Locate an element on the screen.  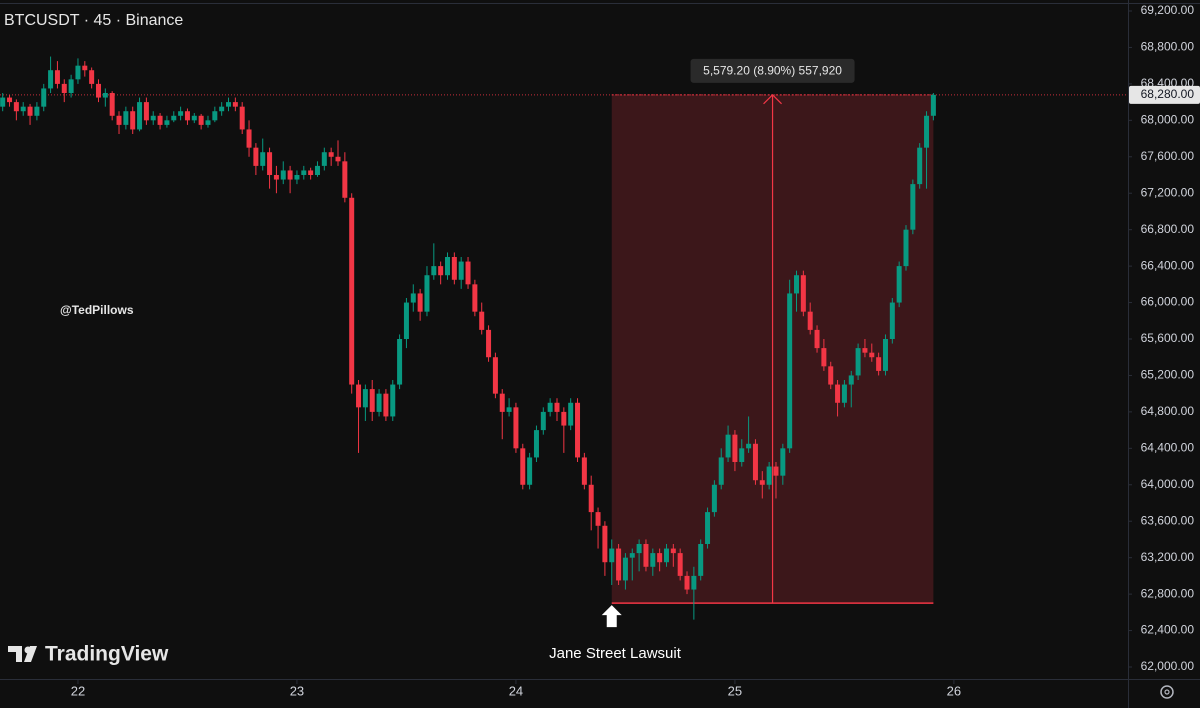
settings-icon is located at coordinates (1167, 692).